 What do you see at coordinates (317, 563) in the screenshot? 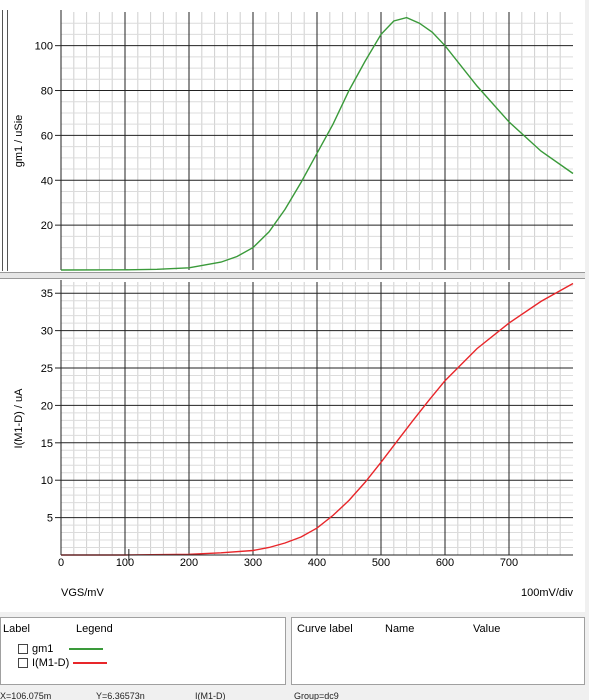
I see `x-tick-label: 400` at bounding box center [317, 563].